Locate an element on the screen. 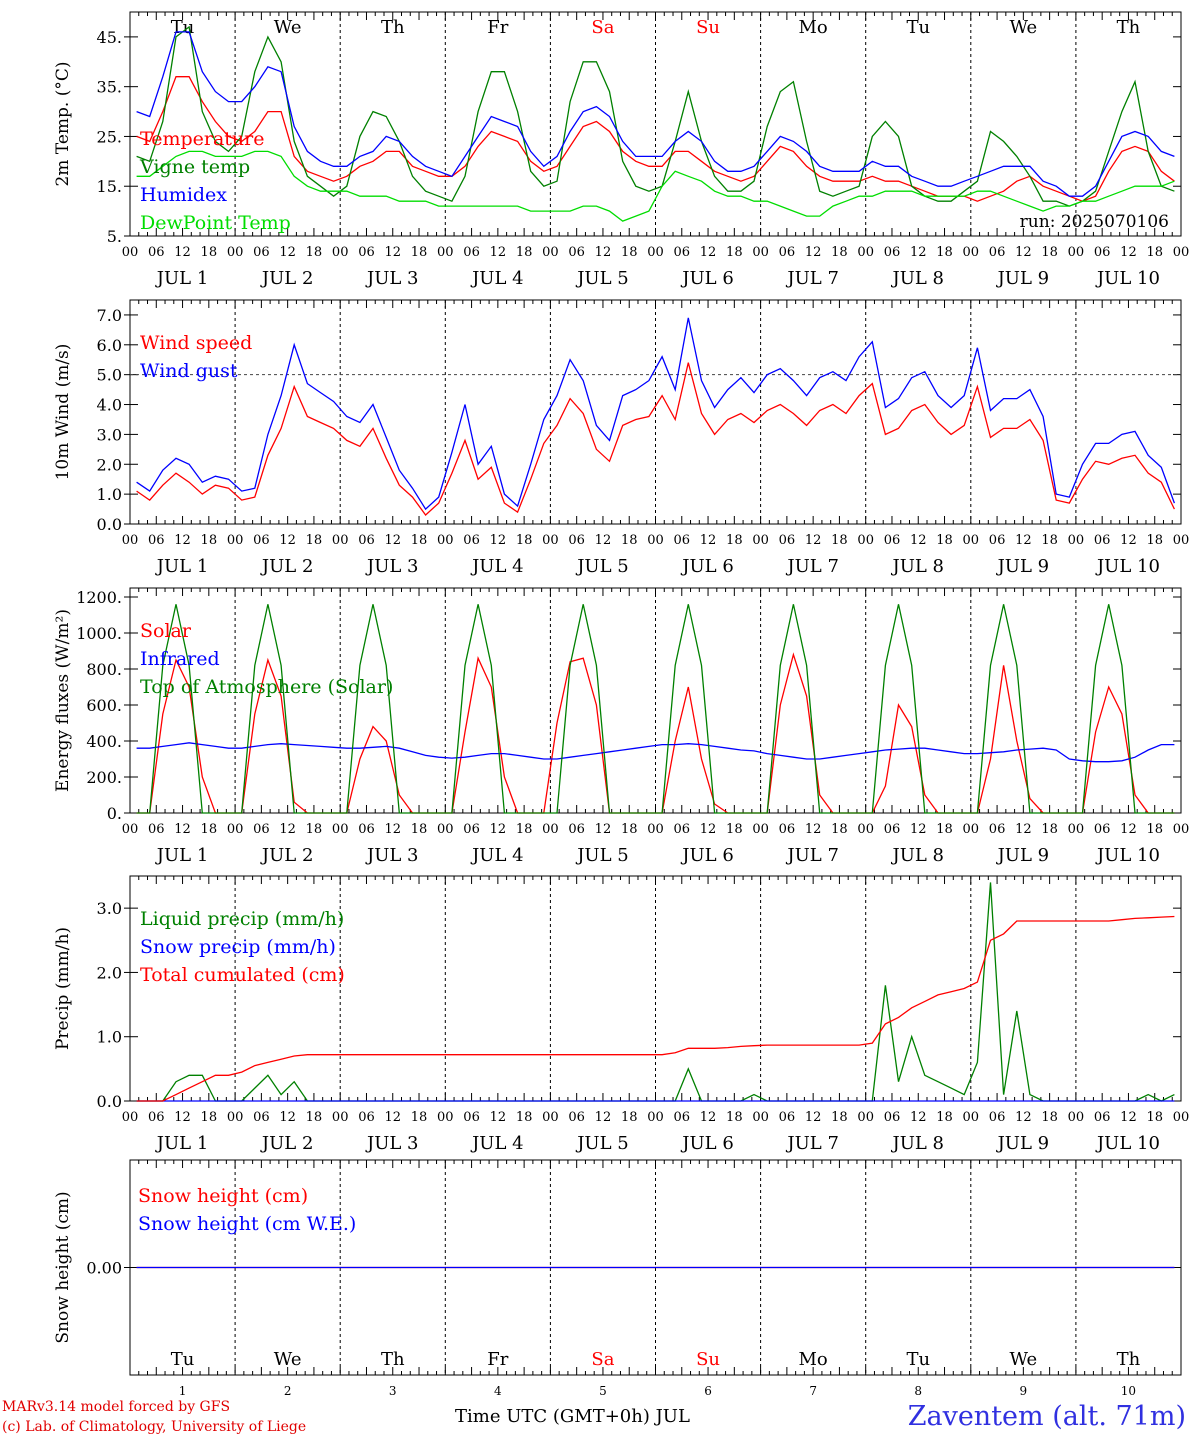  legend-entry: Snow height (cm) is located at coordinates (223, 1196).